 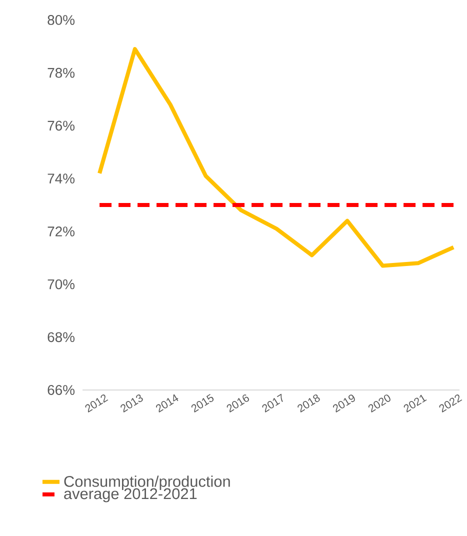 I want to click on y-tick-label: 66%, so click(x=61, y=390).